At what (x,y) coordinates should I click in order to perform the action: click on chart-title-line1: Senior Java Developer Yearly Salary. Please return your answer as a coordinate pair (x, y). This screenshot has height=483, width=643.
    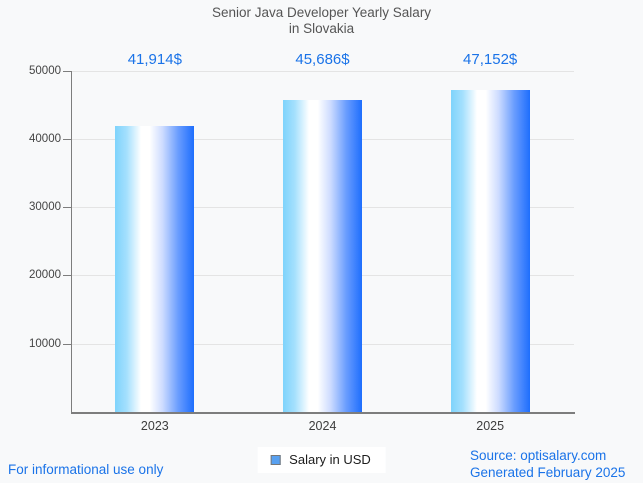
    Looking at the image, I should click on (321, 12).